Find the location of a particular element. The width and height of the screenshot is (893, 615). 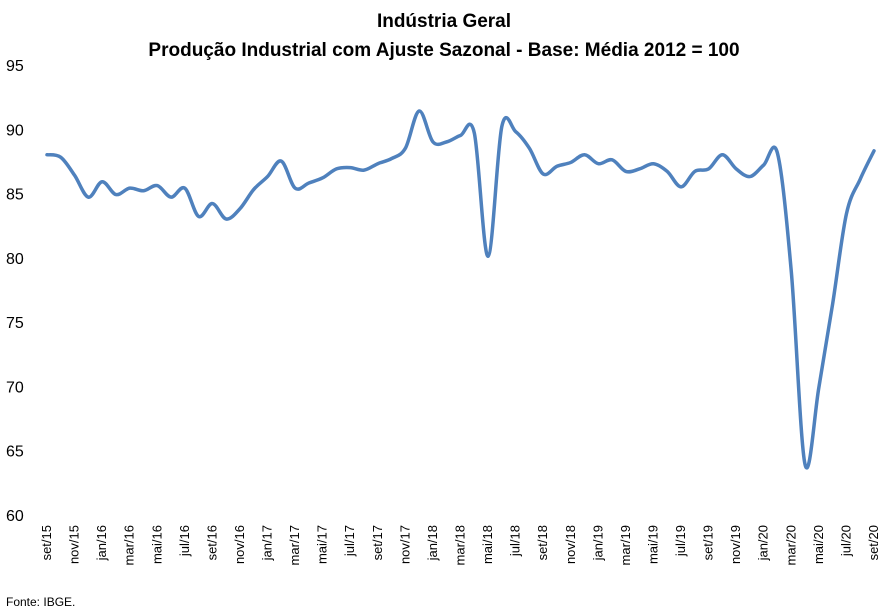

x-tick-label: set/16 is located at coordinates (211, 542).